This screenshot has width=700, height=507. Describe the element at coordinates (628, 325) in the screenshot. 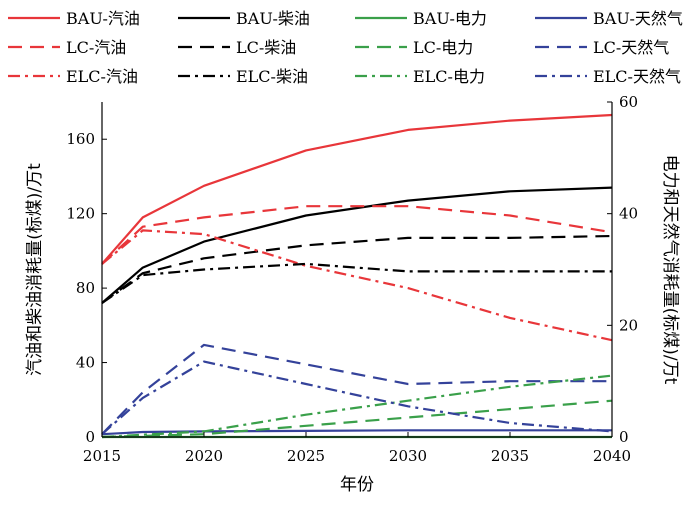

I see `y2-tick-label: 20` at that location.